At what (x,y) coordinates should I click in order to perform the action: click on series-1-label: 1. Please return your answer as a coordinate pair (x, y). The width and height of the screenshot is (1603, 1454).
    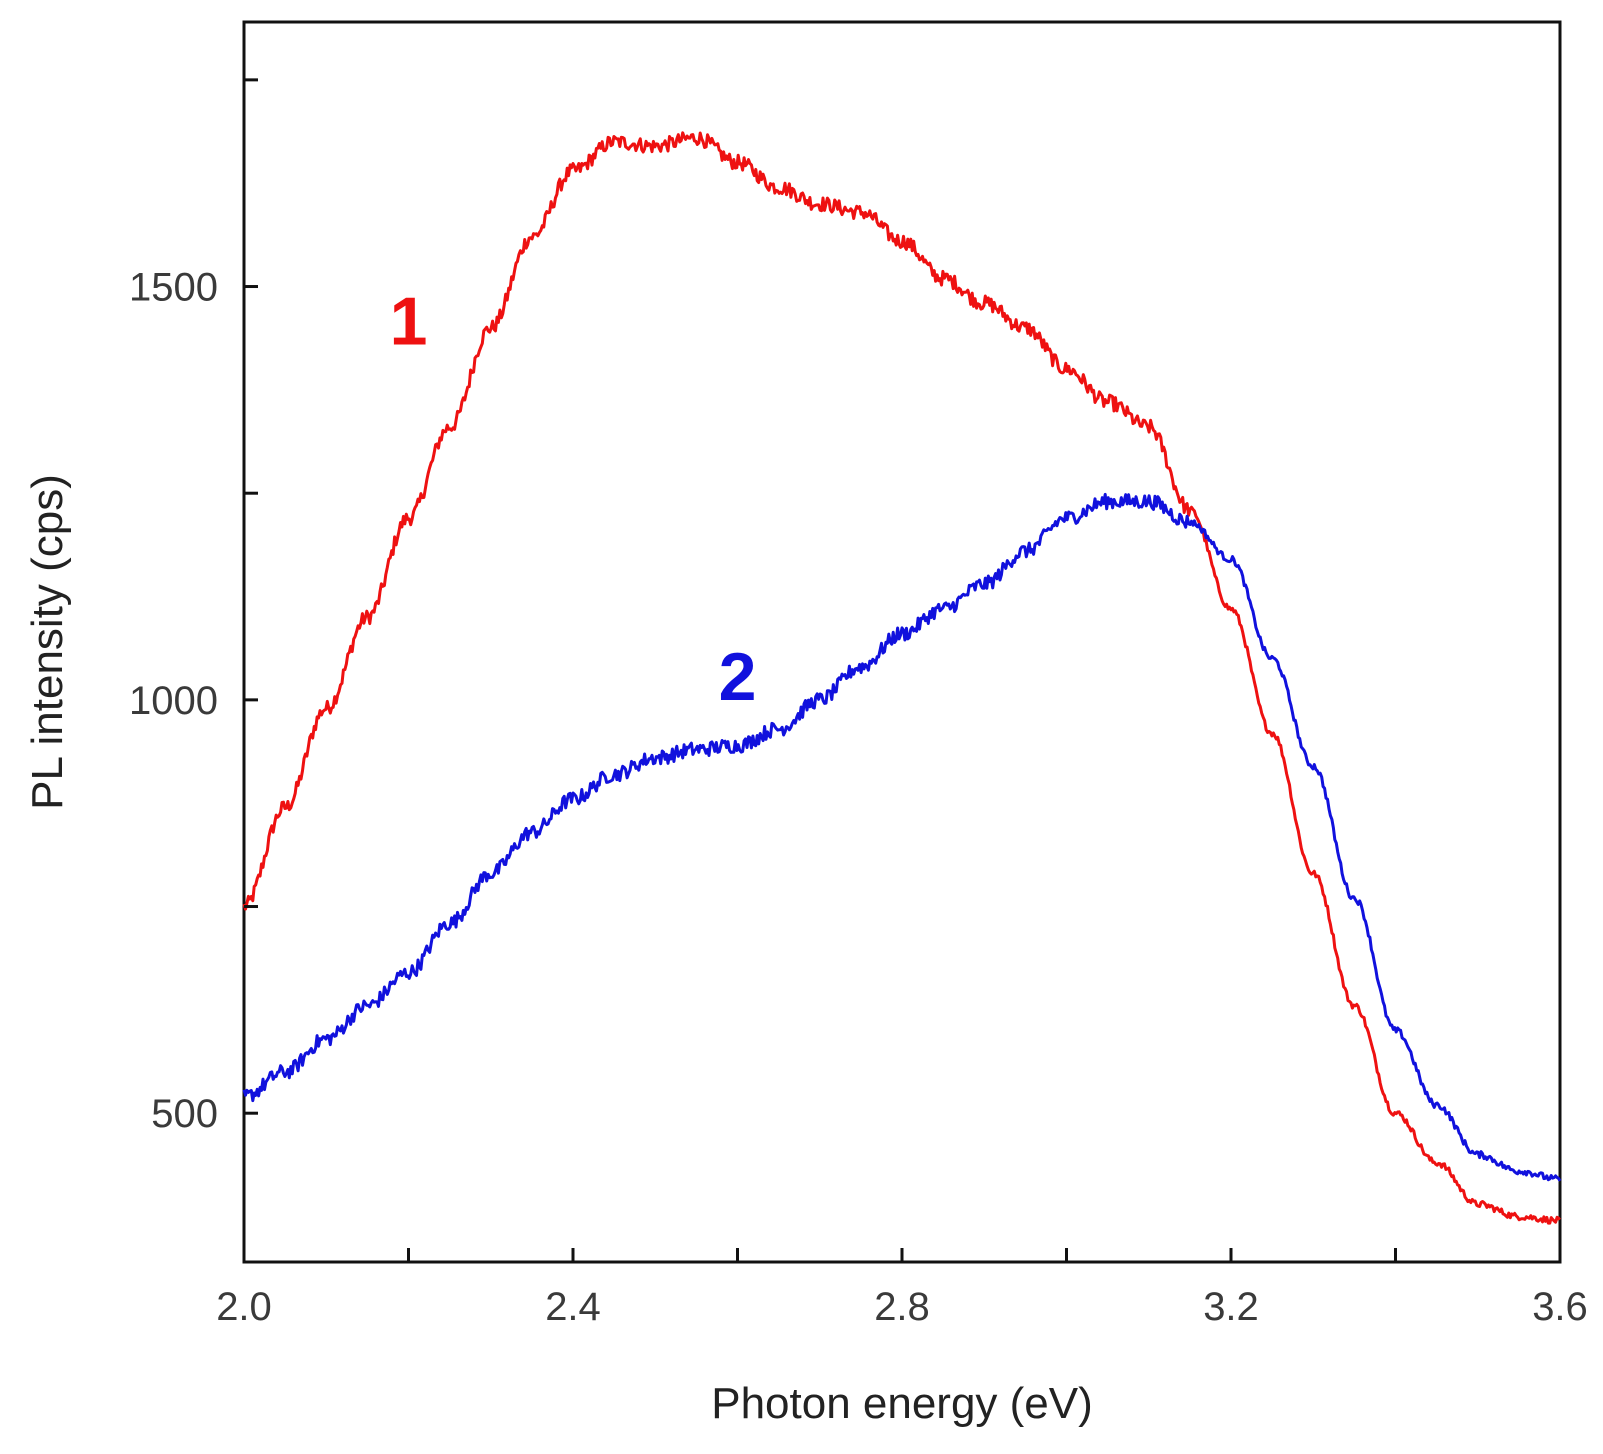
    Looking at the image, I should click on (409, 321).